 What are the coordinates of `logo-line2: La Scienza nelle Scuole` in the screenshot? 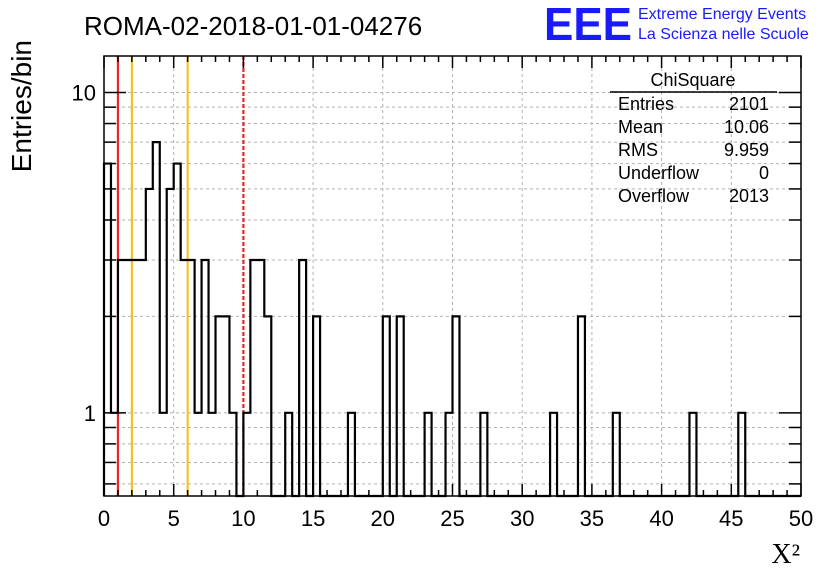 It's located at (723, 34).